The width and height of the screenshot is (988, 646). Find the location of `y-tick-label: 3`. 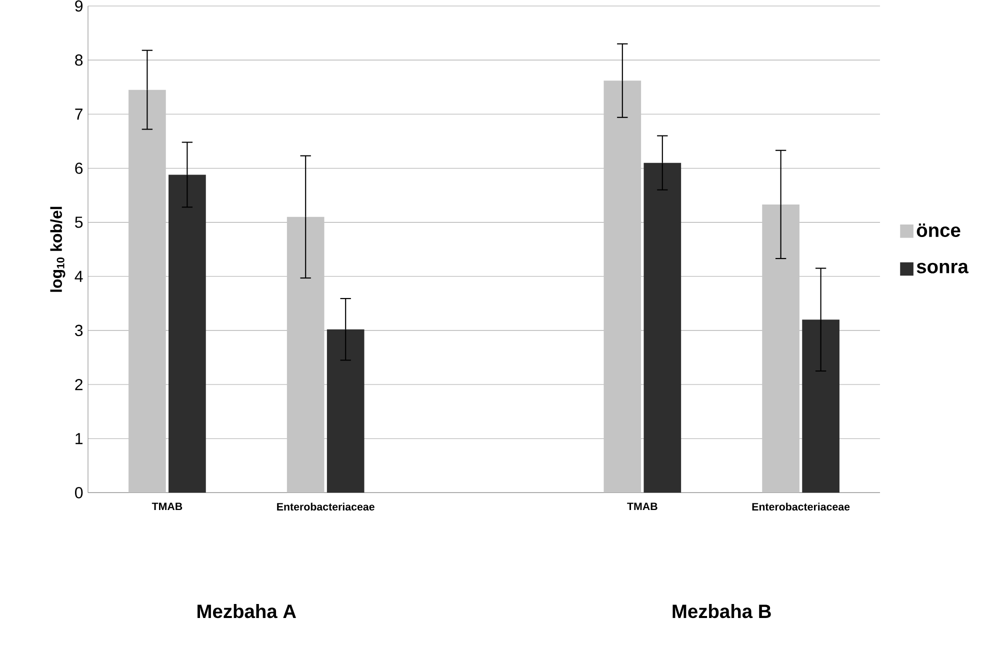

y-tick-label: 3 is located at coordinates (79, 330).